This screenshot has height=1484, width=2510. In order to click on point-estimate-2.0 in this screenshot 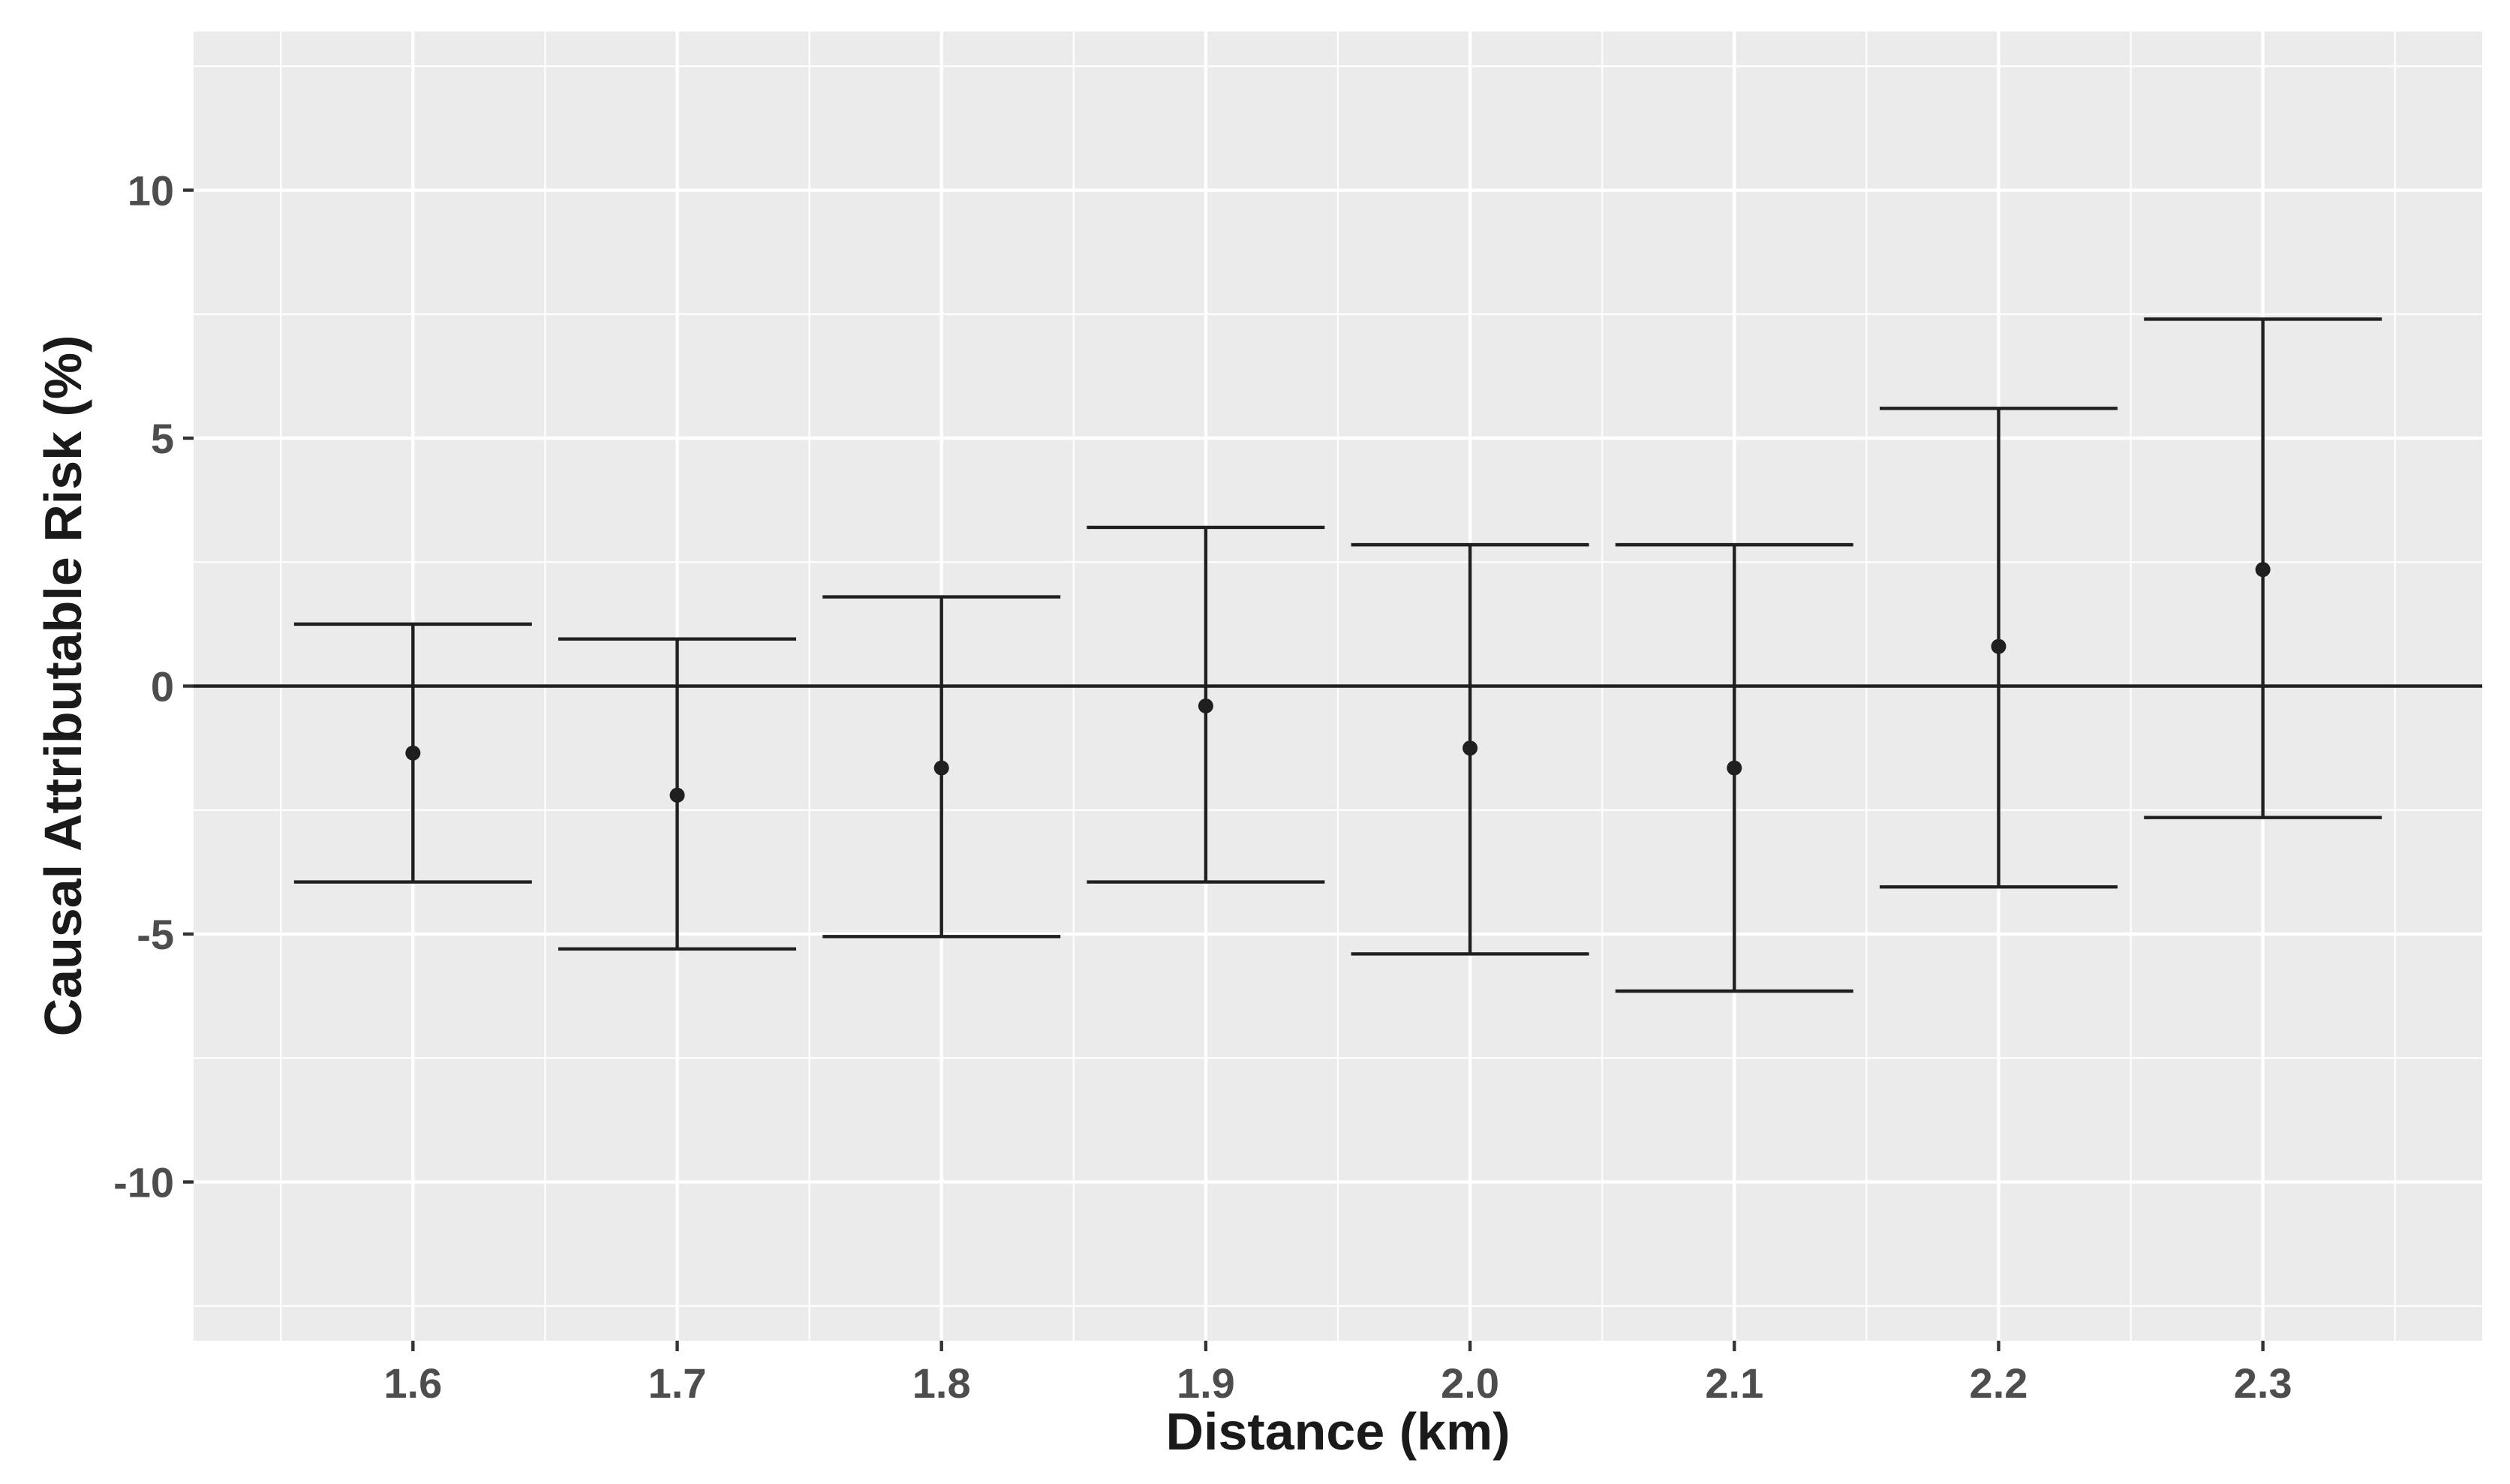, I will do `click(1470, 748)`.